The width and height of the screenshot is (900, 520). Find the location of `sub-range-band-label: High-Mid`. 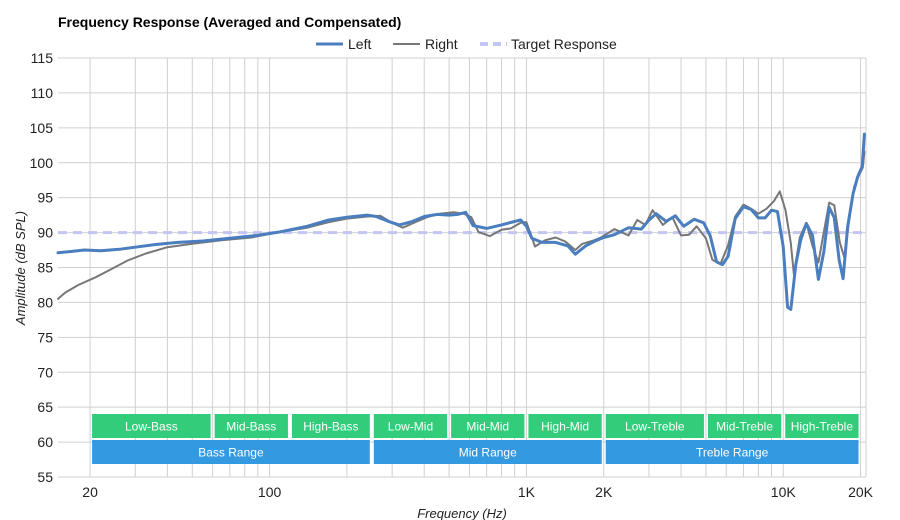

sub-range-band-label: High-Mid is located at coordinates (565, 427).